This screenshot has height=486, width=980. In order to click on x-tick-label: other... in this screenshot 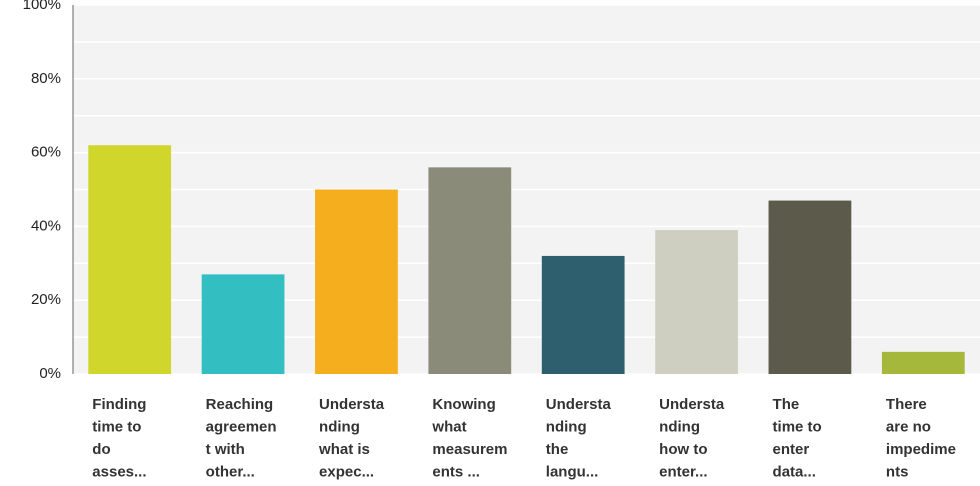, I will do `click(230, 471)`.